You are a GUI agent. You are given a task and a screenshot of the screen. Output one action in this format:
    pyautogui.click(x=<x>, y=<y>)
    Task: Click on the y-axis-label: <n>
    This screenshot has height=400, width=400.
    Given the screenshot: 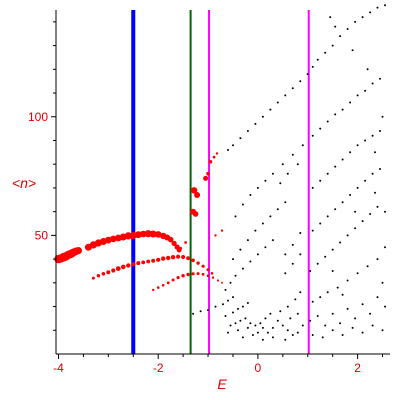 What is the action you would take?
    pyautogui.click(x=24, y=183)
    